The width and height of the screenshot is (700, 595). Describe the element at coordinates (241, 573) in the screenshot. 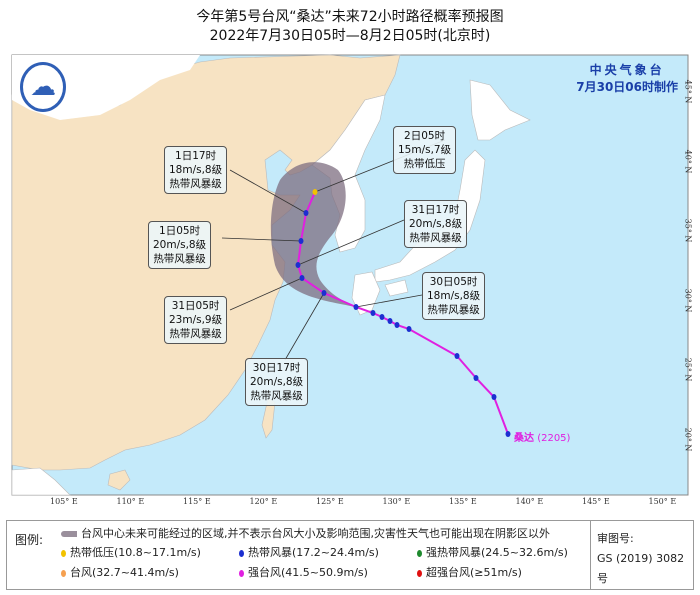

I see `sty-dot-icon` at that location.